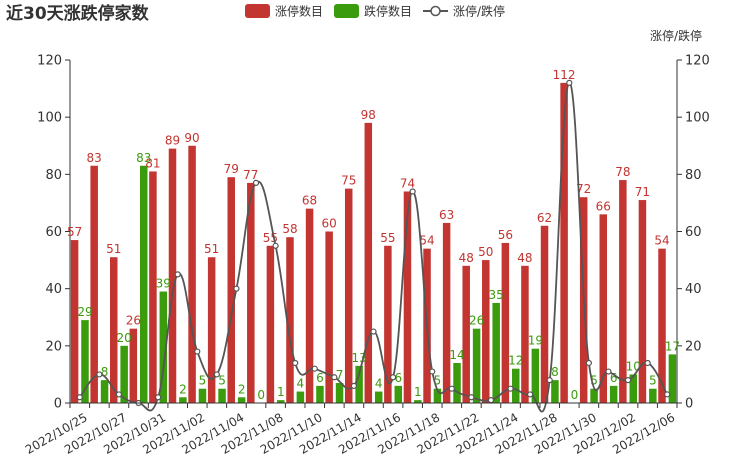  Describe the element at coordinates (53, 175) in the screenshot. I see `y-tick-label-left: 80` at that location.